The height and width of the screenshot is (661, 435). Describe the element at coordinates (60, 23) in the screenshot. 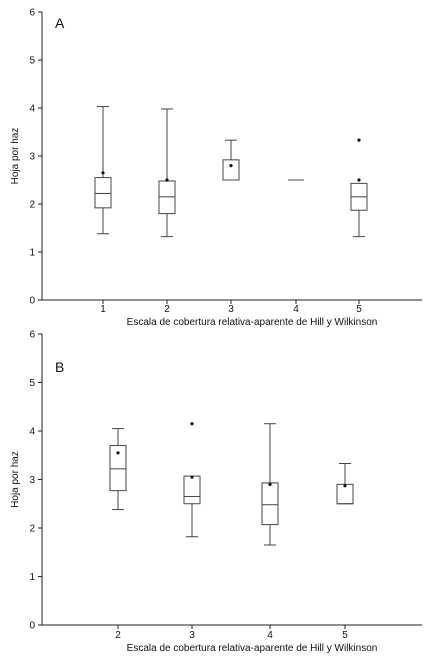

I see `panel-label: A` at that location.